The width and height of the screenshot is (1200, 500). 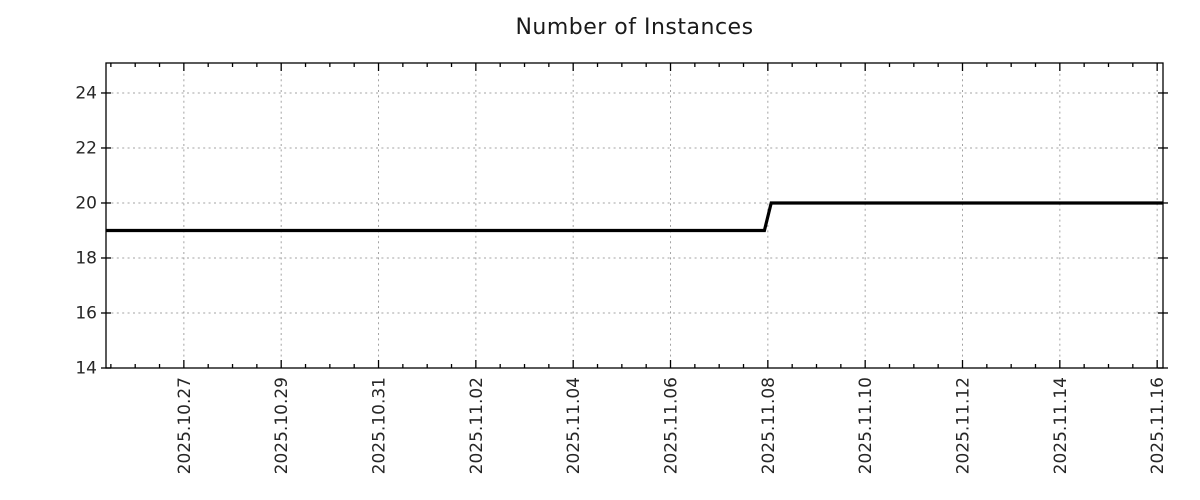 What do you see at coordinates (86, 314) in the screenshot?
I see `y-tick-label: 16` at bounding box center [86, 314].